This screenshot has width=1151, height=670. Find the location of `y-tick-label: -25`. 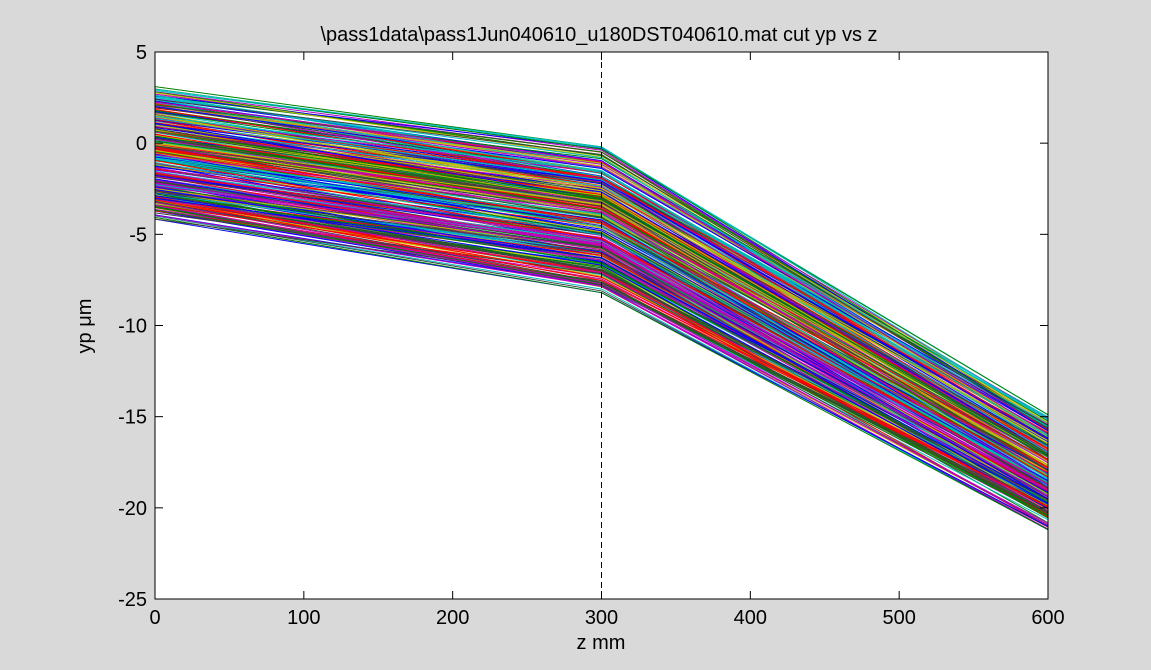

y-tick-label: -25 is located at coordinates (132, 600).